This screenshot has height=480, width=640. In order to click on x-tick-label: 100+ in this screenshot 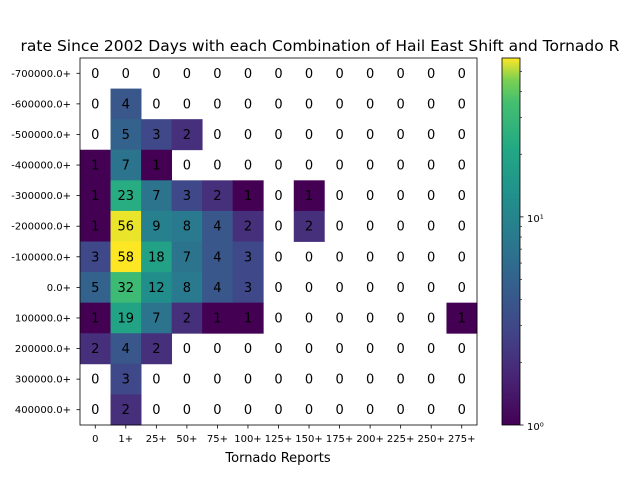, I will do `click(247, 439)`.